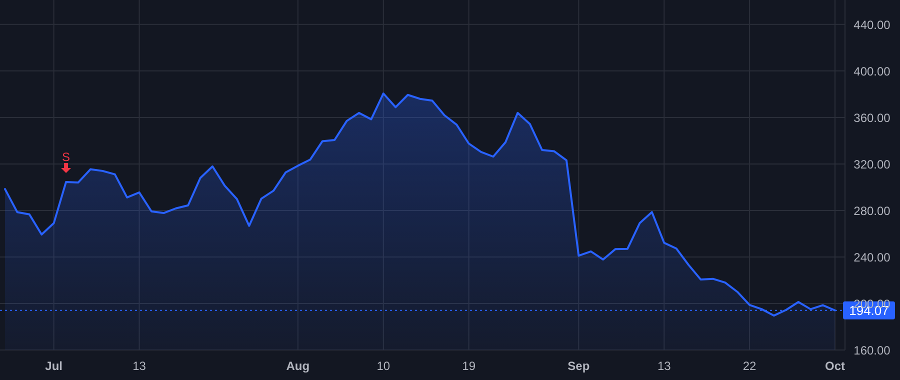  What do you see at coordinates (872, 257) in the screenshot?
I see `y-tick-label: 240.00` at bounding box center [872, 257].